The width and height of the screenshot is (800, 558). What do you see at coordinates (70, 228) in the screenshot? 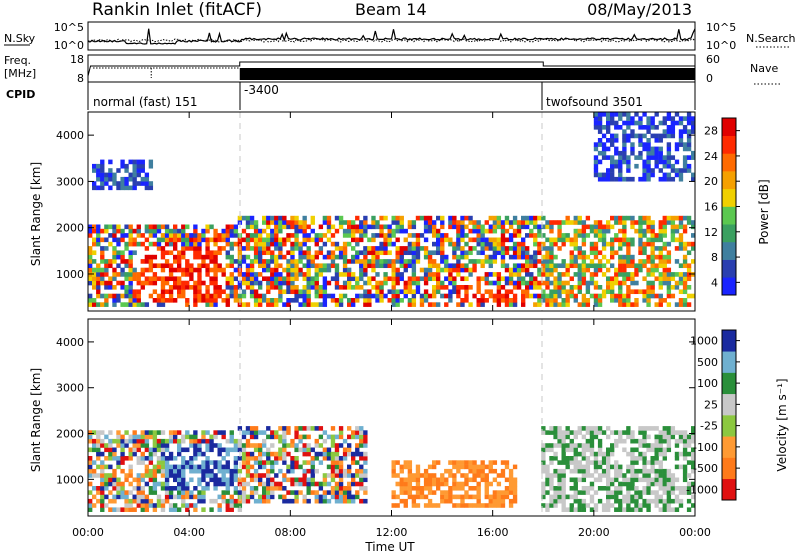
I see `y-tick-label: 2000` at bounding box center [70, 228].